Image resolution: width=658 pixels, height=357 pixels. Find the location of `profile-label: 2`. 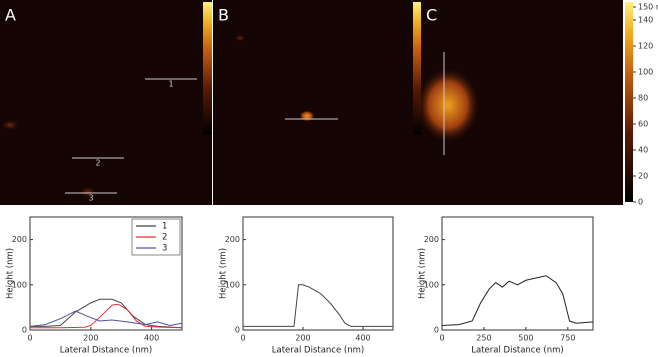

profile-label: 2 is located at coordinates (97, 163).